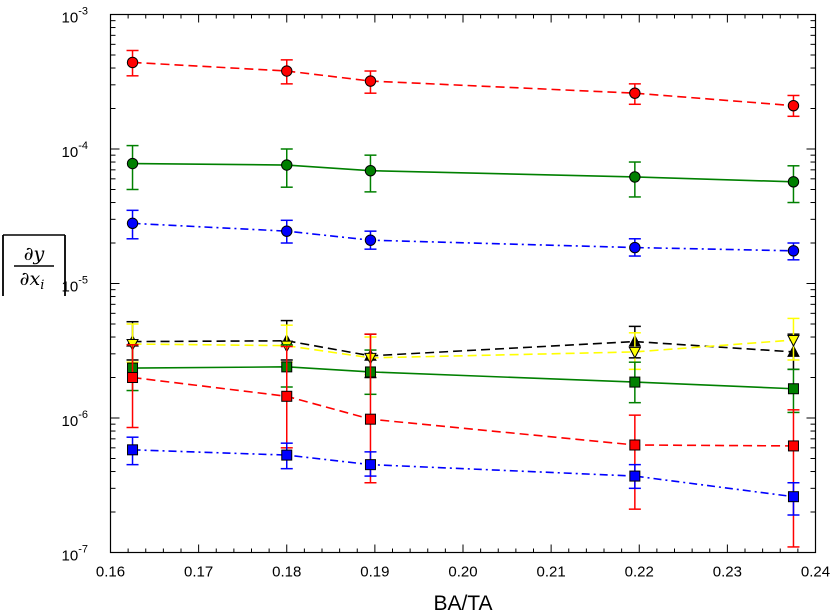 The image size is (831, 613). What do you see at coordinates (374, 572) in the screenshot?
I see `x-tick-label: 0.19` at bounding box center [374, 572].